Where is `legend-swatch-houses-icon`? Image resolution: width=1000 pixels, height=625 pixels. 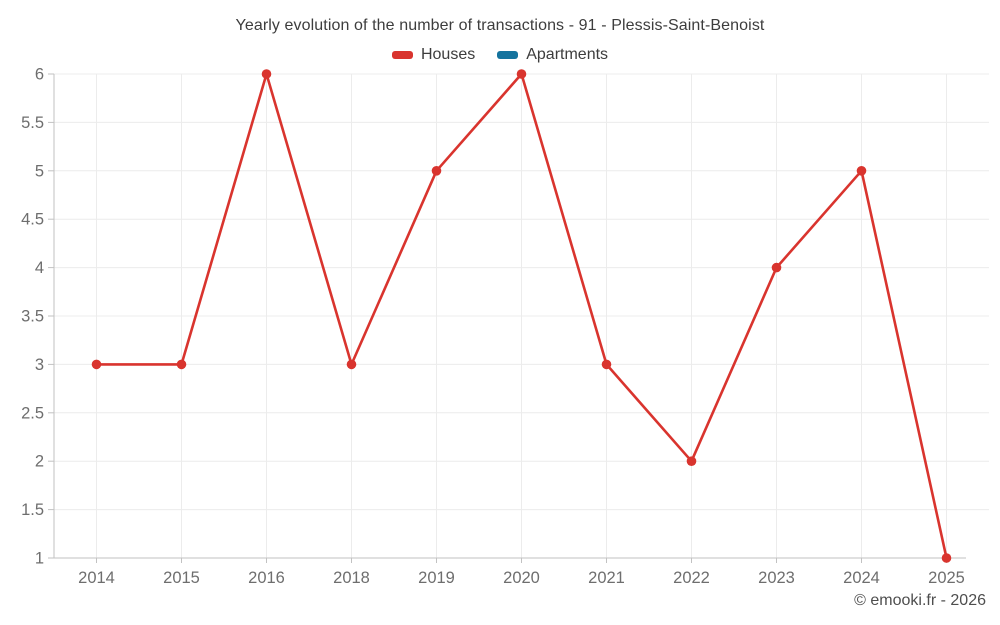 legend-swatch-houses-icon is located at coordinates (402, 55).